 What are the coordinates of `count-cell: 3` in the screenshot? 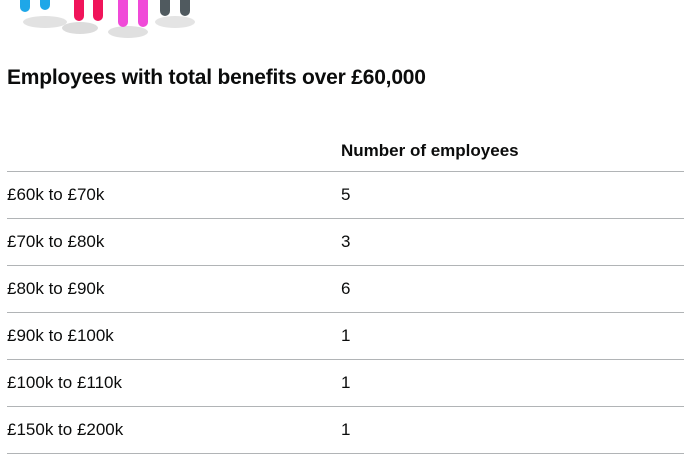 It's located at (512, 242).